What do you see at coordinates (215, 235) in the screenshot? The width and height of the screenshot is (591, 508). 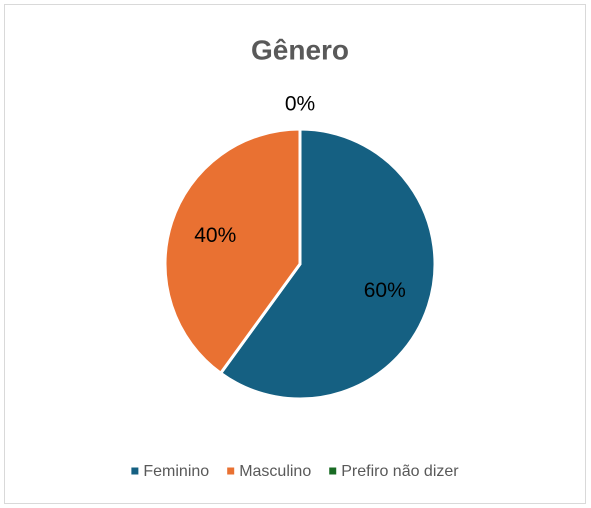 I see `data-label: 40%` at bounding box center [215, 235].